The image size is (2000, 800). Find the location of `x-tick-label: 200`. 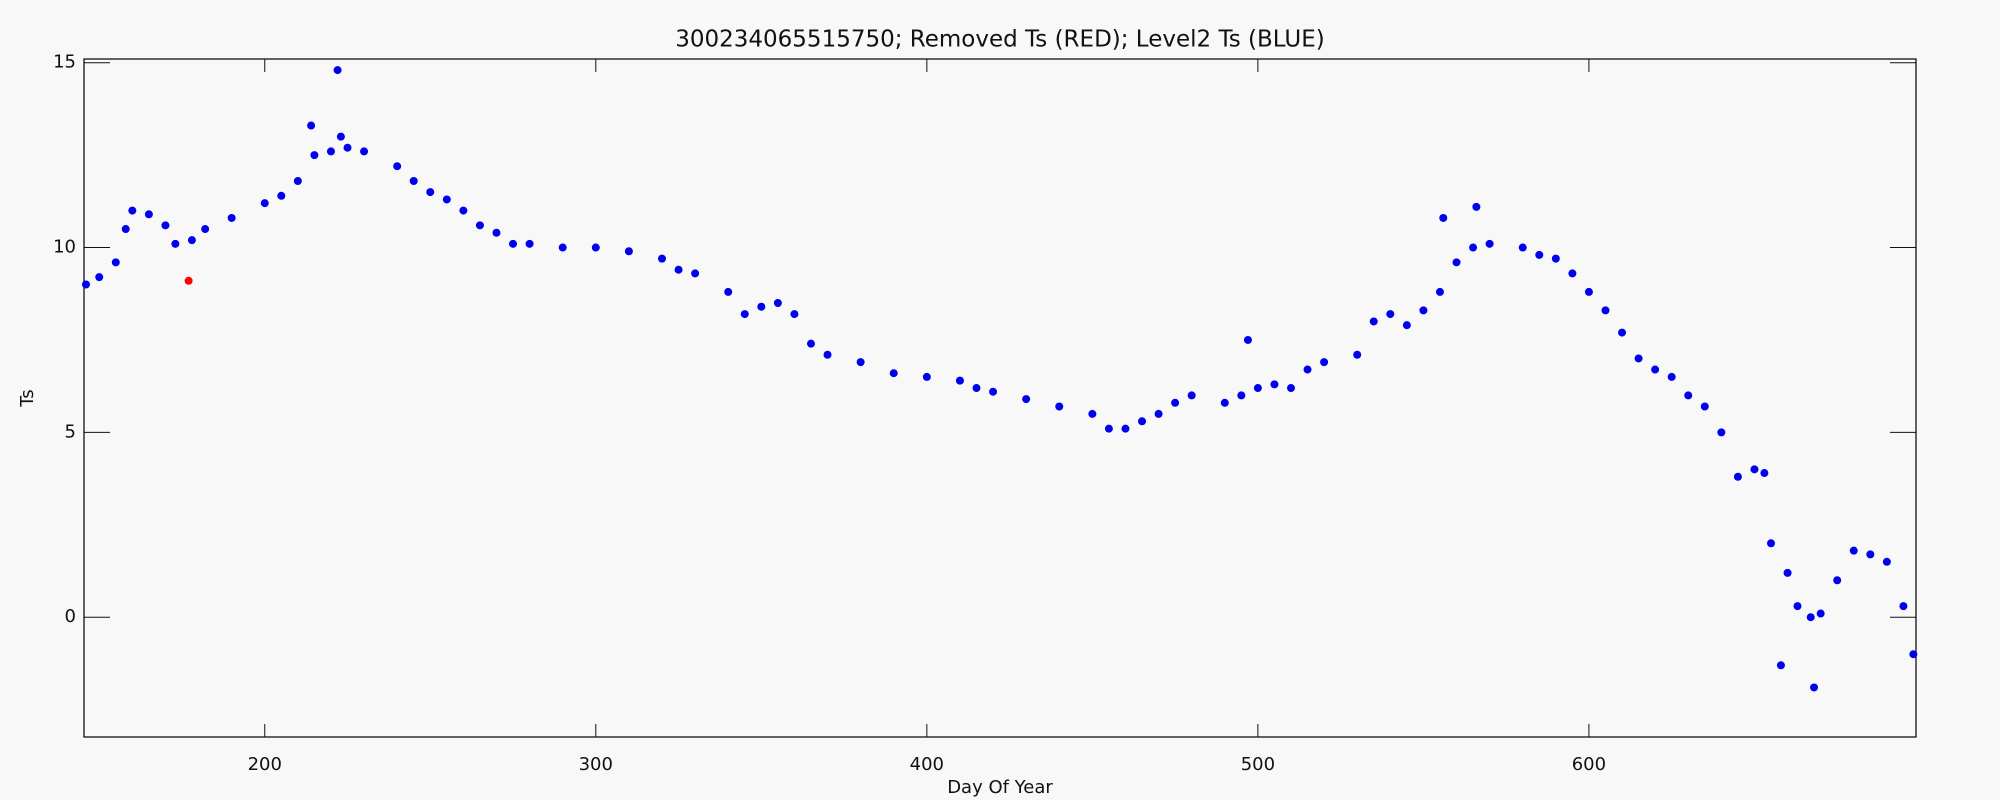

x-tick-label: 200 is located at coordinates (265, 764).